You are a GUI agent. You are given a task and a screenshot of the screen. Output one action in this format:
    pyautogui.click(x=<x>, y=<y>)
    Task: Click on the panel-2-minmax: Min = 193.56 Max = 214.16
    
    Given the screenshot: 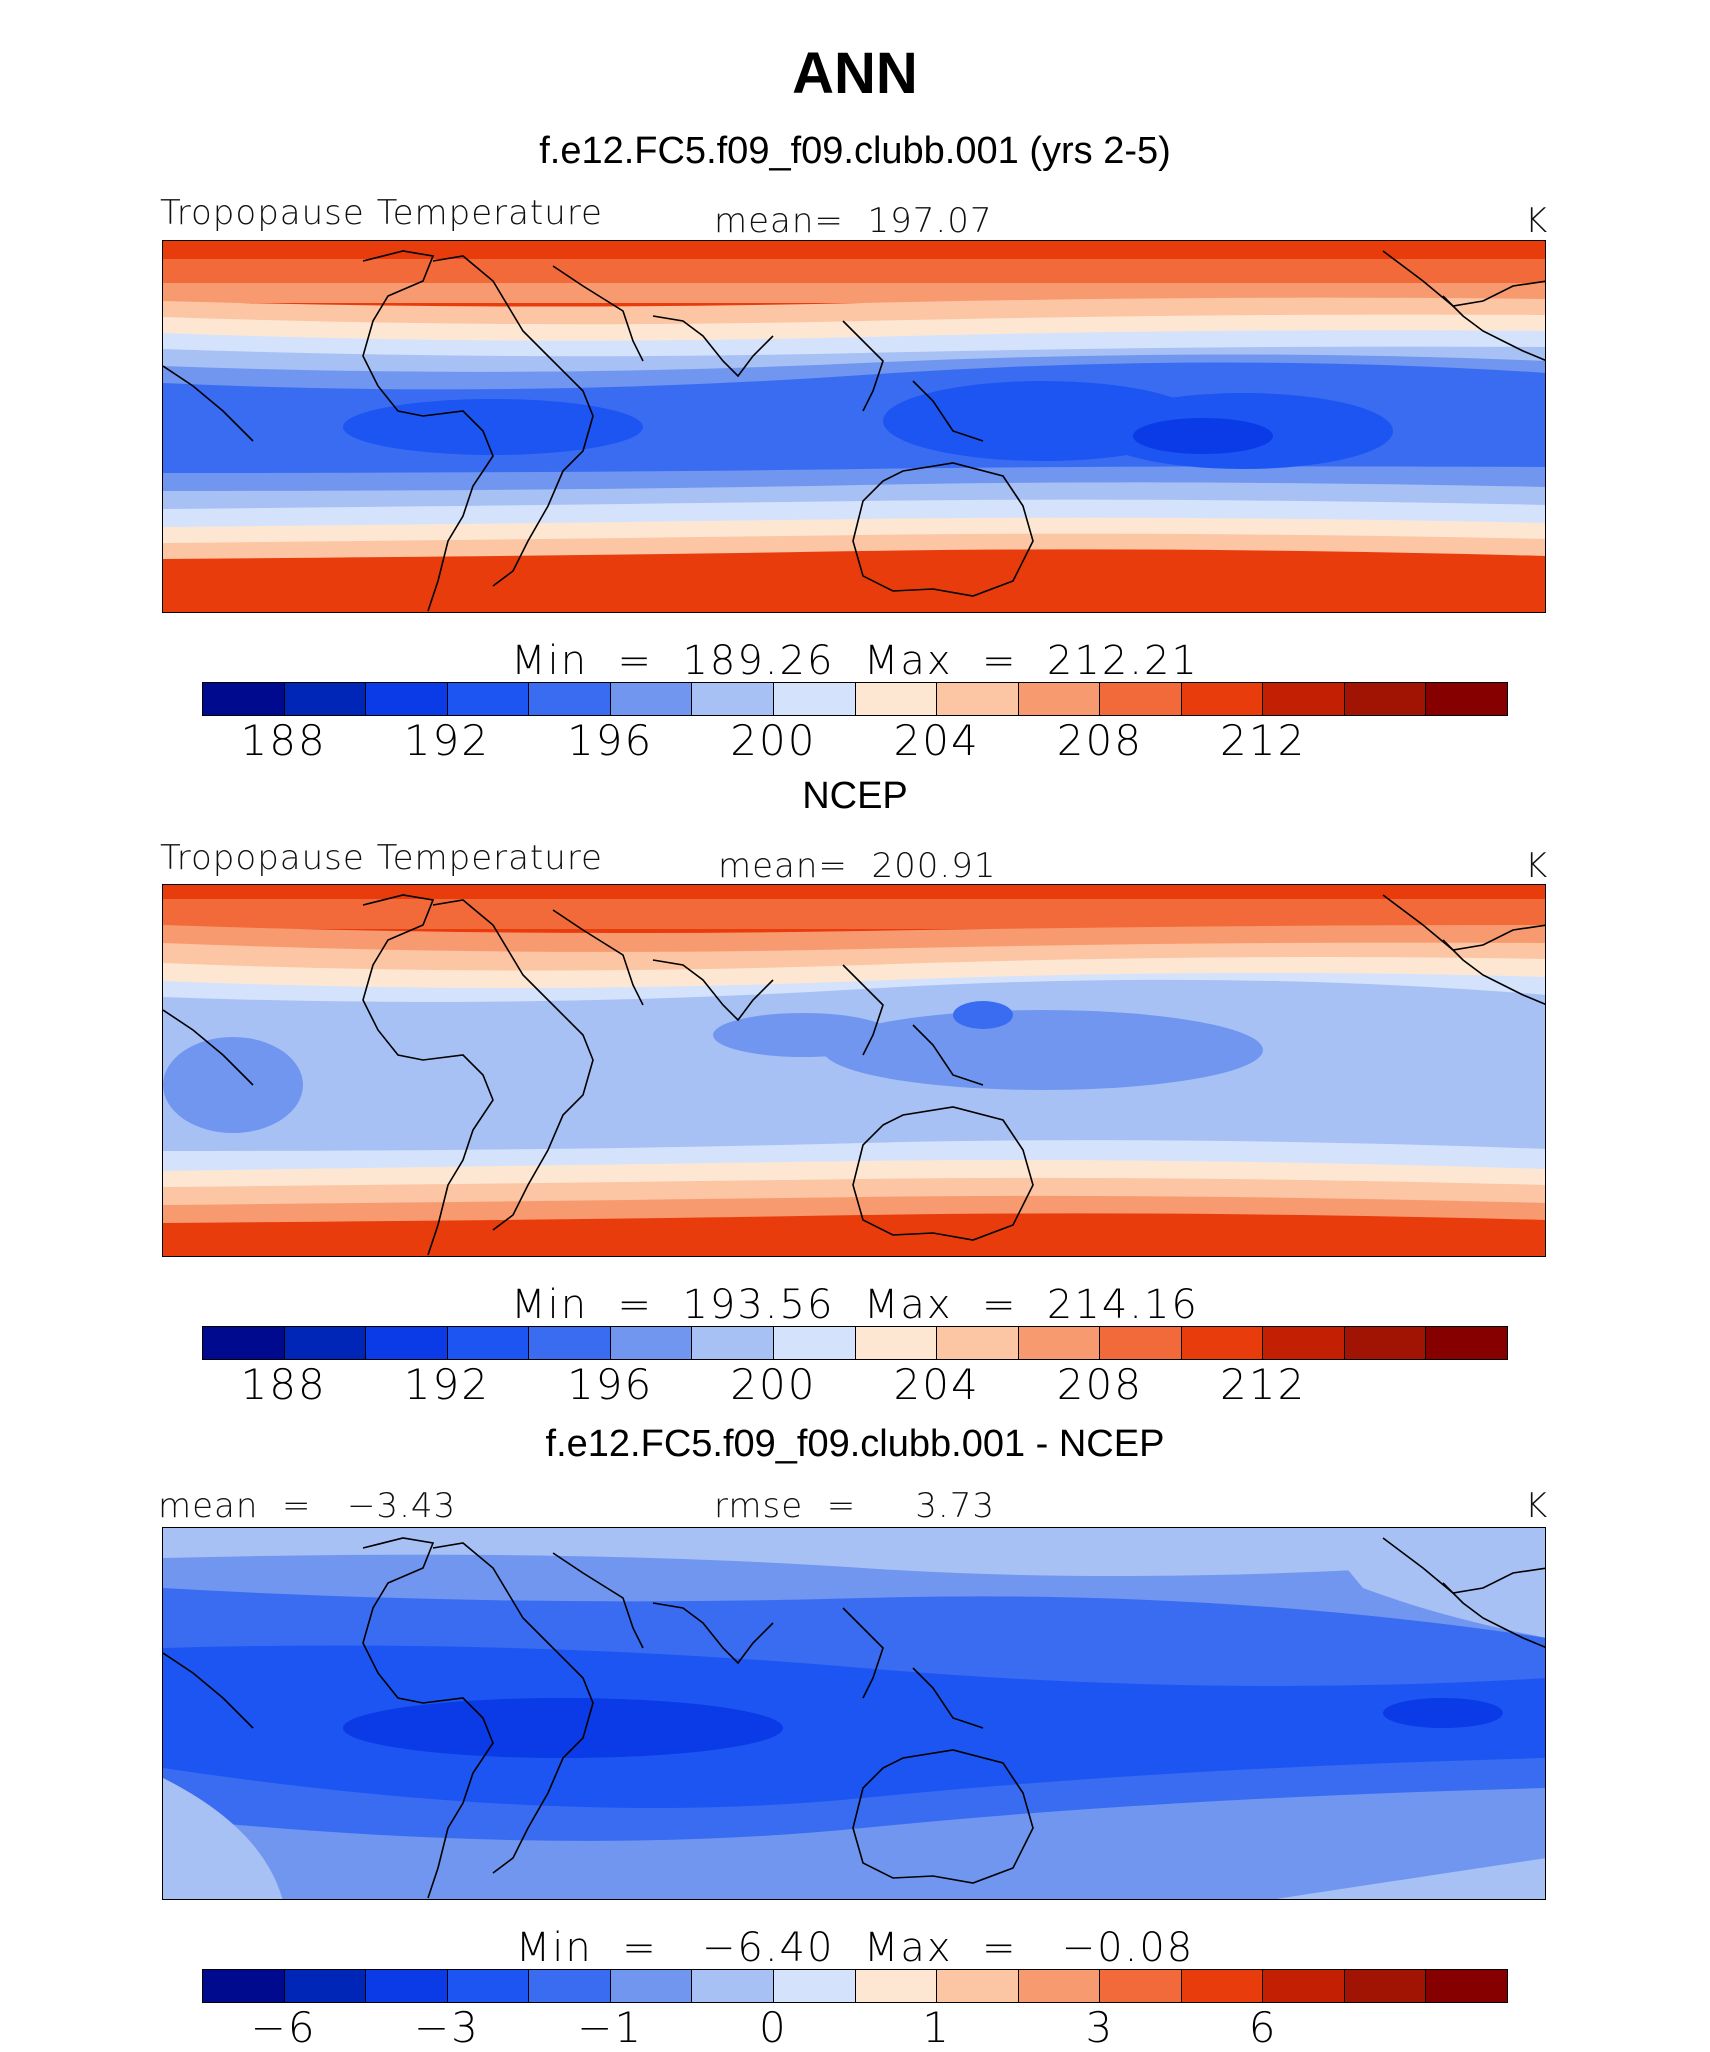 What is the action you would take?
    pyautogui.click(x=855, y=1305)
    